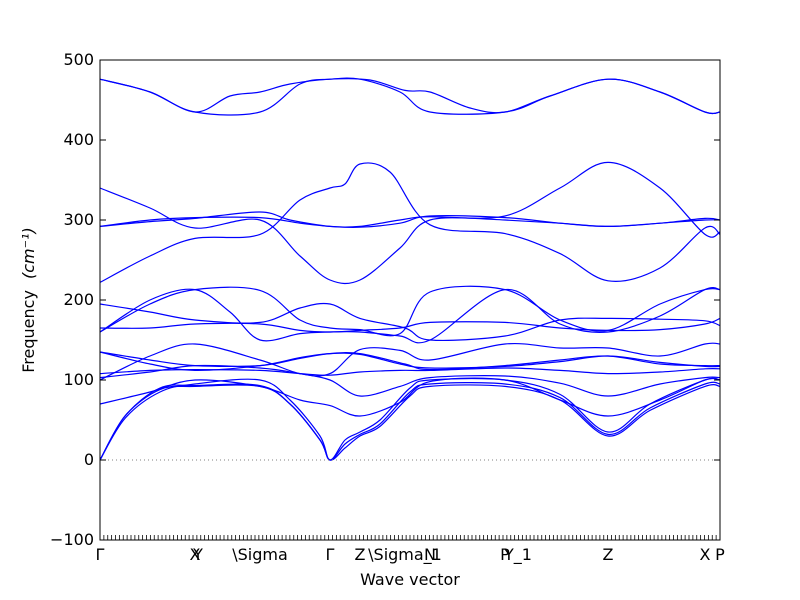  Describe the element at coordinates (505, 554) in the screenshot. I see `x-tick-label-9: P` at that location.